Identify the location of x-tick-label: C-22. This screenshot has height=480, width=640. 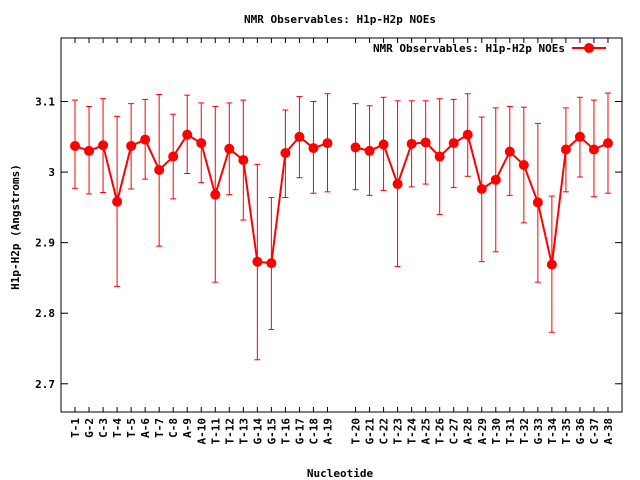
(384, 431).